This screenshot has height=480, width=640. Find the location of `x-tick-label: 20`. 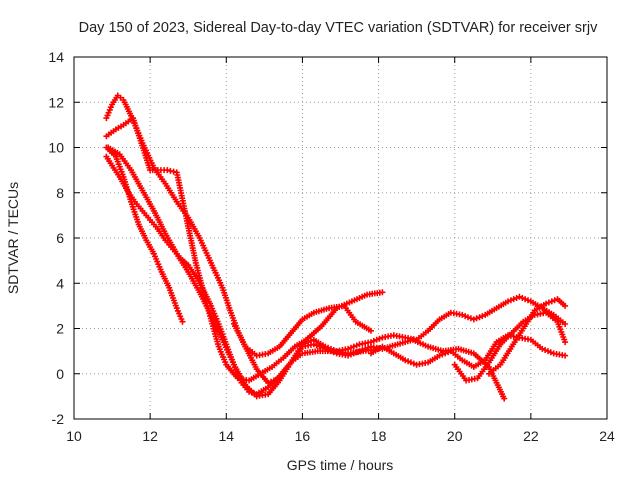

x-tick-label: 20 is located at coordinates (455, 436).